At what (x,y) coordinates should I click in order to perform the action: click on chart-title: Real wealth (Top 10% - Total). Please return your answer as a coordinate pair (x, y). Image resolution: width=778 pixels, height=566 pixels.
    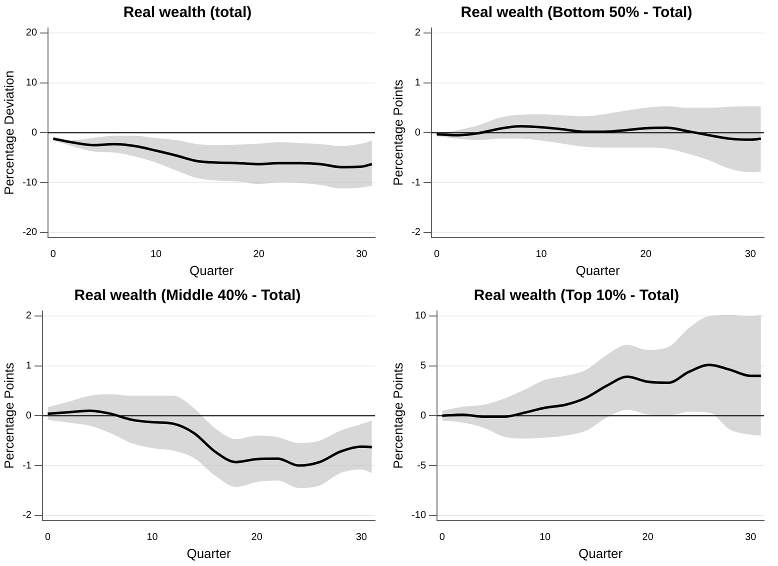
    Looking at the image, I should click on (577, 295).